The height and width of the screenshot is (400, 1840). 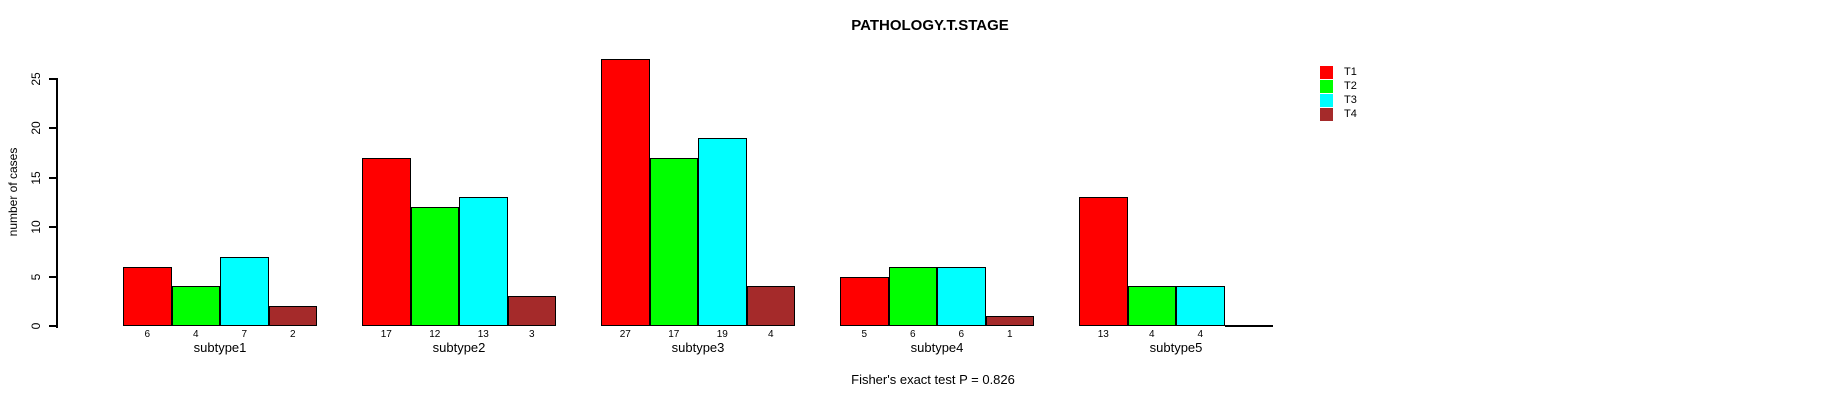 I want to click on bar-t1-subtype3, so click(x=625, y=192).